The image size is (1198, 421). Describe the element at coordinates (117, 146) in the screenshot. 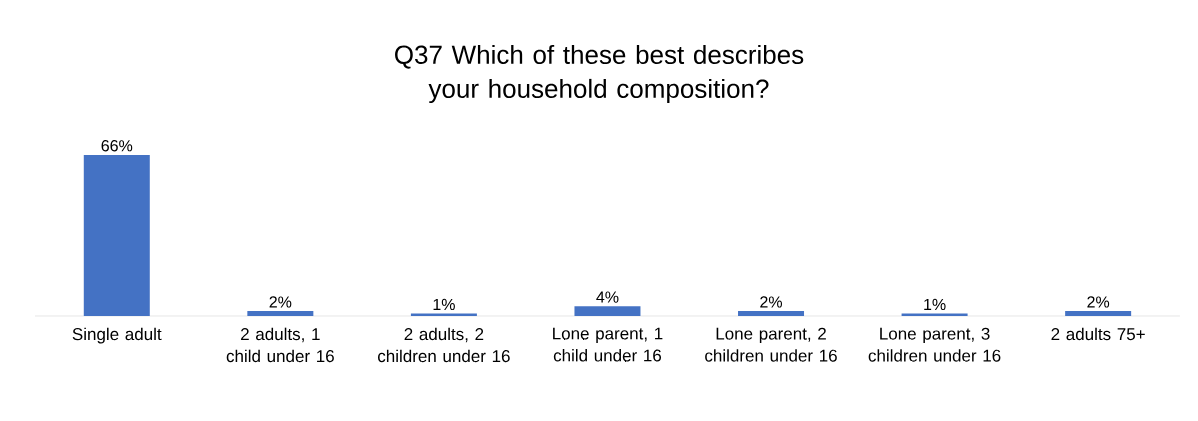

I see `data-label: 66%` at that location.